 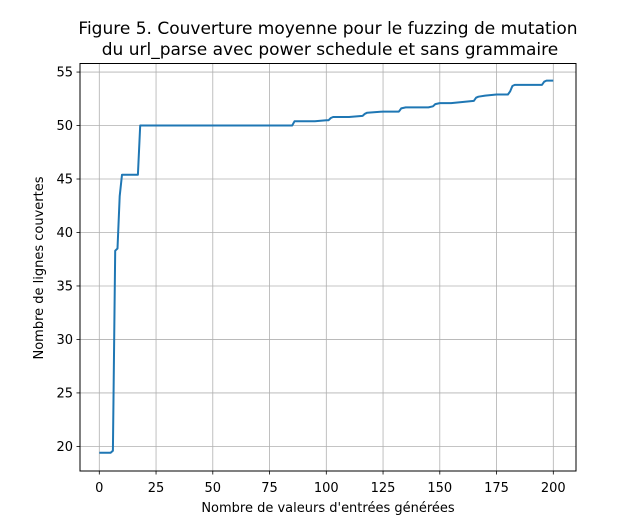 I want to click on x-tick-label: 150, so click(x=439, y=488).